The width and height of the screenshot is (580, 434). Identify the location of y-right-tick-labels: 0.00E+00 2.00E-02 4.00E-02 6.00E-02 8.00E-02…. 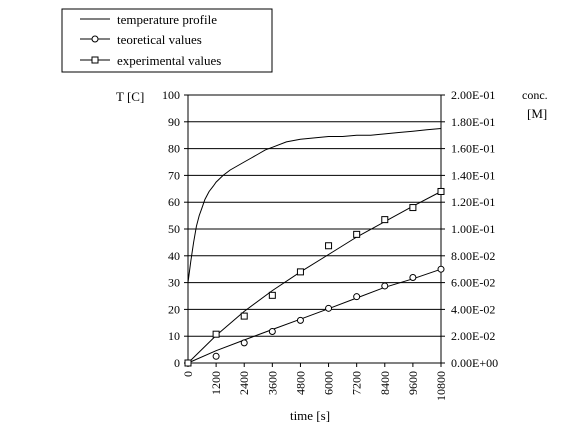
(474, 229).